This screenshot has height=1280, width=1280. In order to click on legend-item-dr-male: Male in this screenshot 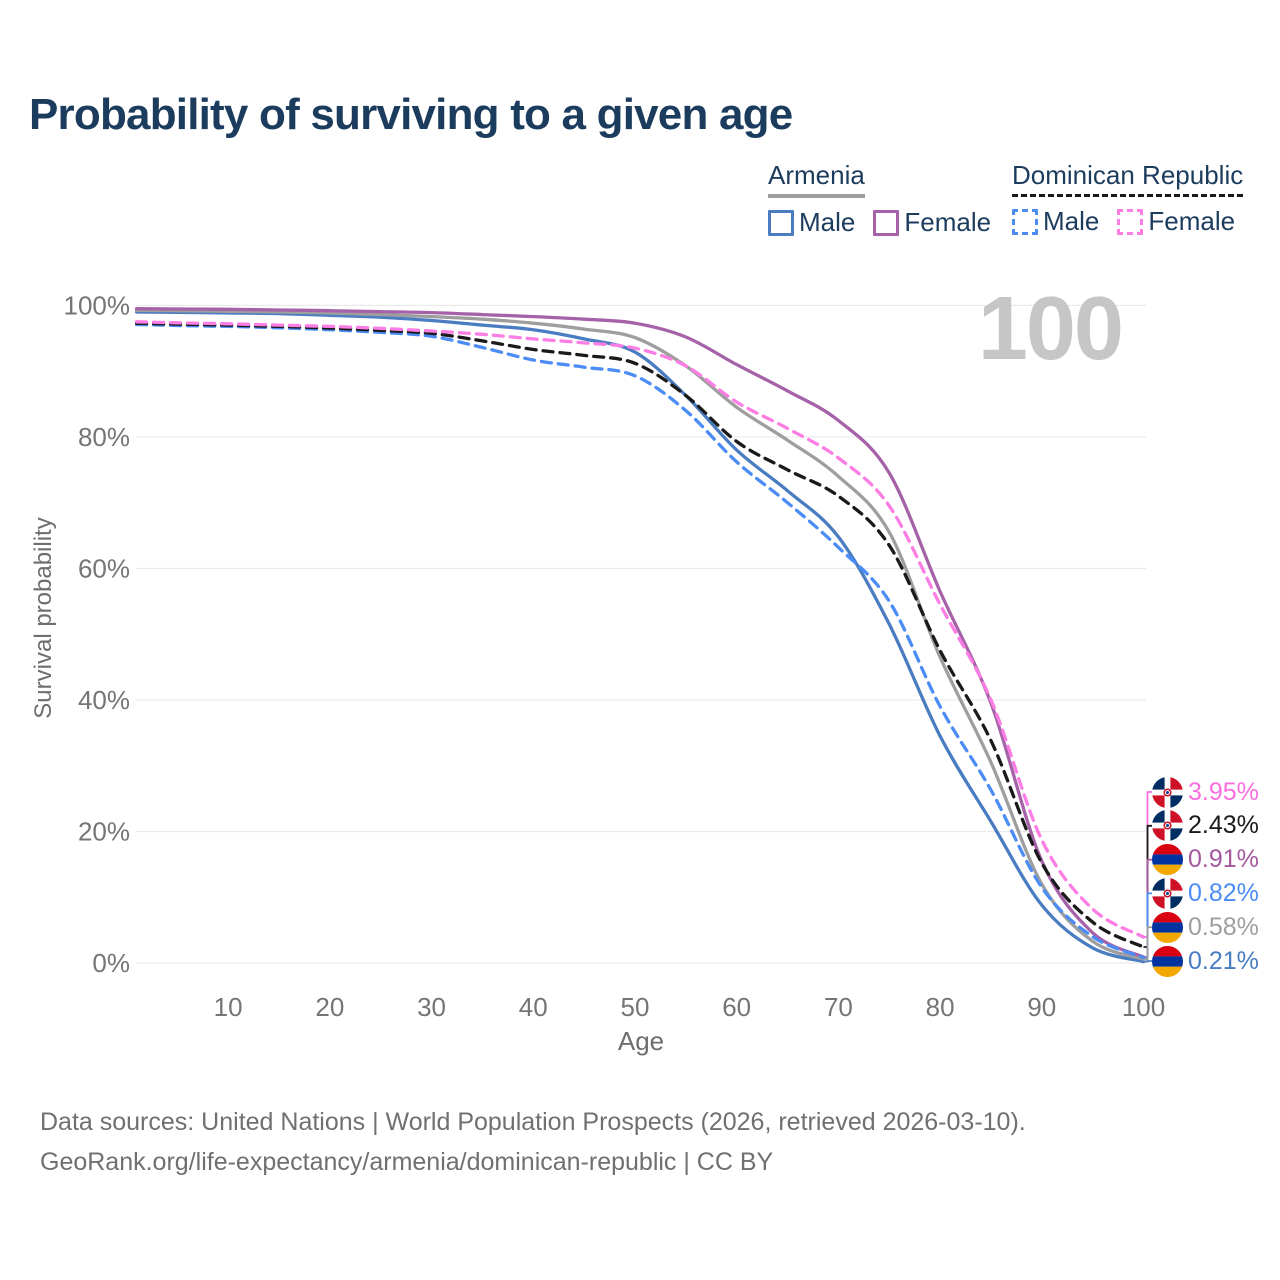, I will do `click(1055, 221)`.